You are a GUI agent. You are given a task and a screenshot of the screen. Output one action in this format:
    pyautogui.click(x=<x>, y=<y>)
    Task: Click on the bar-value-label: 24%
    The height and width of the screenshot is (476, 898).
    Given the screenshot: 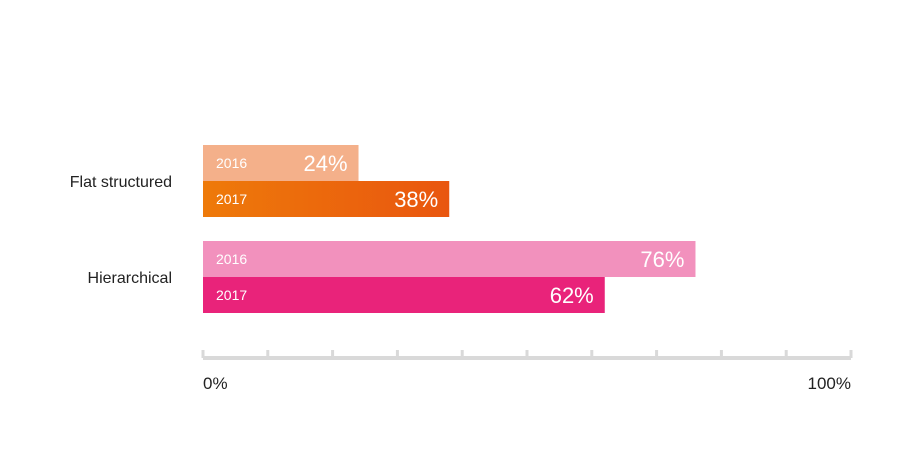 What is the action you would take?
    pyautogui.click(x=325, y=163)
    